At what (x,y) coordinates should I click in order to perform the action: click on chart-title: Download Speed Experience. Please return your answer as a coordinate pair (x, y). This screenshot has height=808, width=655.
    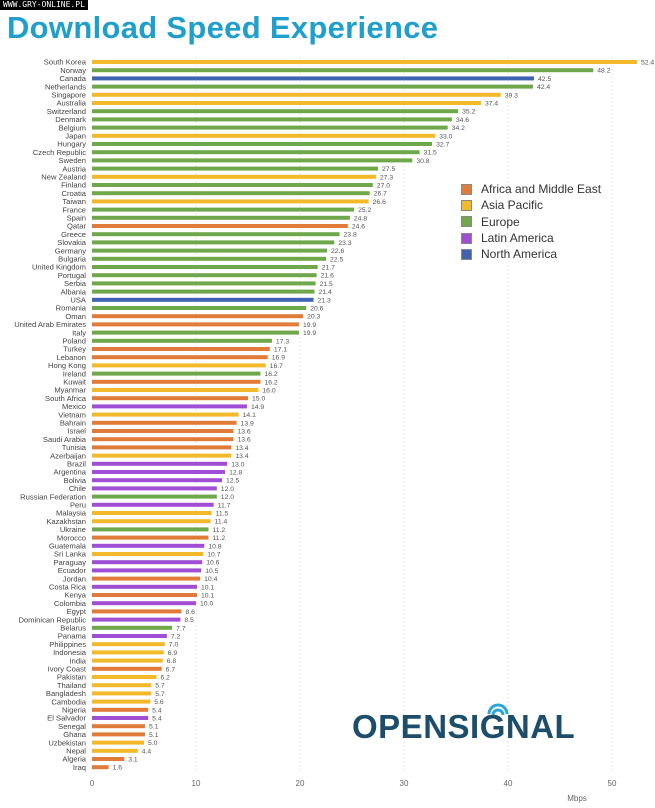
    Looking at the image, I should click on (223, 27).